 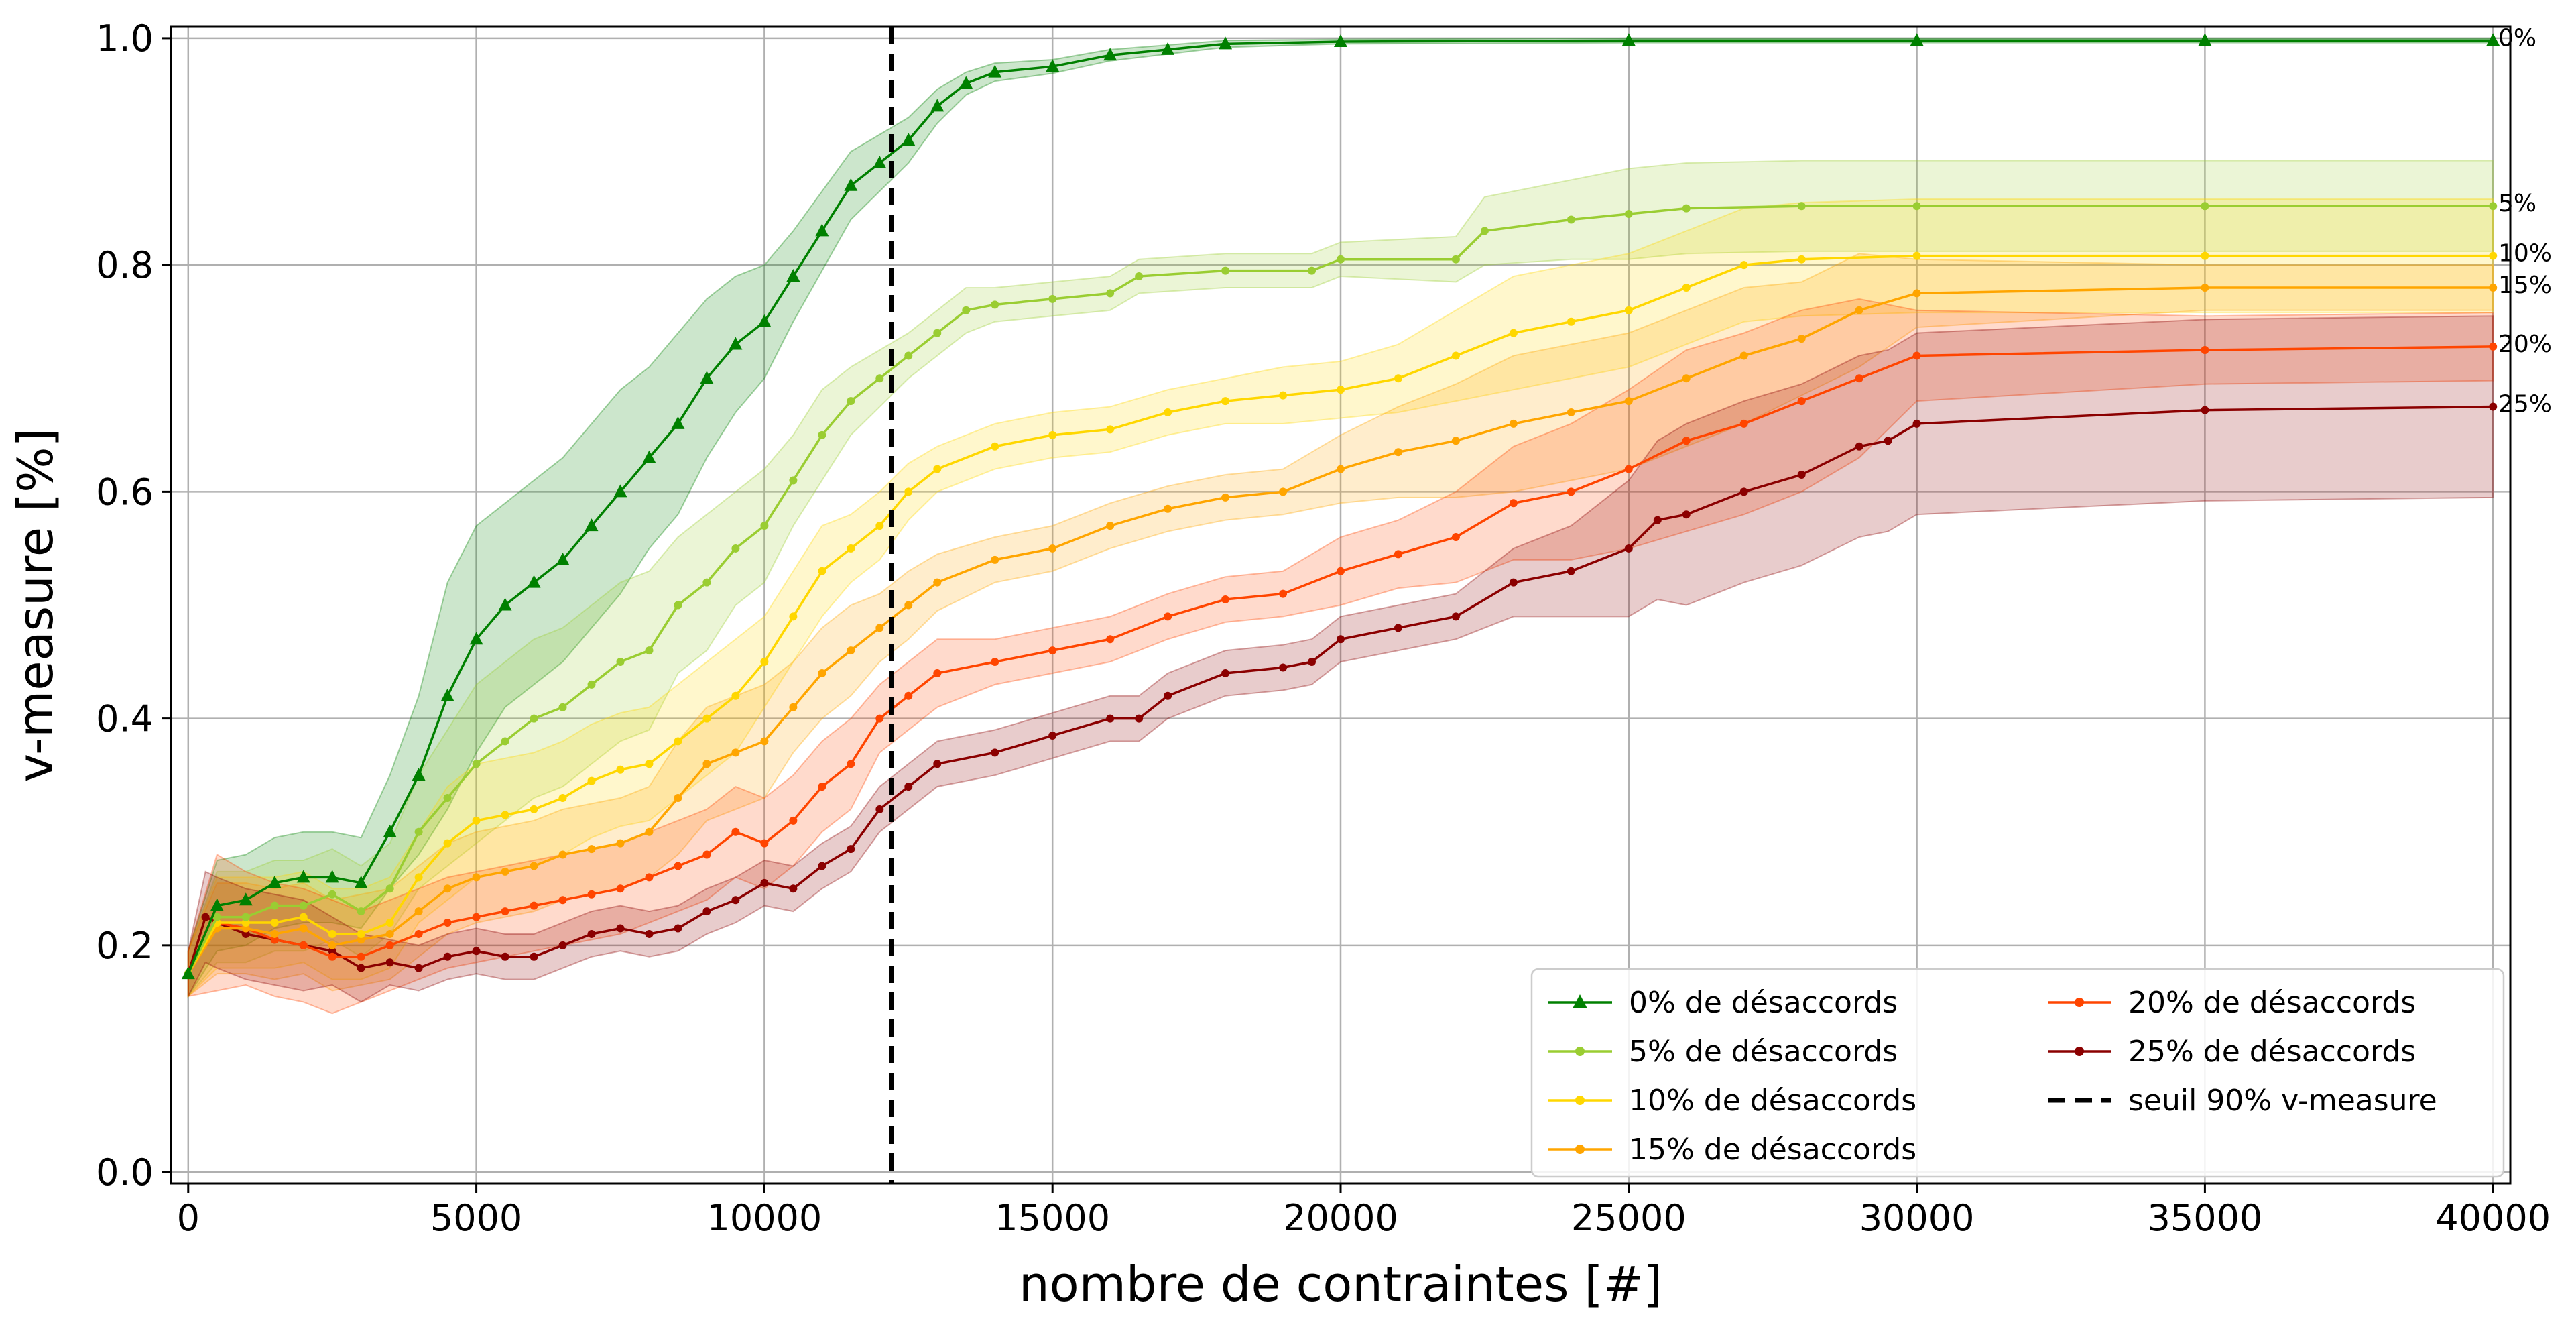 What do you see at coordinates (2283, 1101) in the screenshot?
I see `legend-label: seuil 90% v-measure` at bounding box center [2283, 1101].